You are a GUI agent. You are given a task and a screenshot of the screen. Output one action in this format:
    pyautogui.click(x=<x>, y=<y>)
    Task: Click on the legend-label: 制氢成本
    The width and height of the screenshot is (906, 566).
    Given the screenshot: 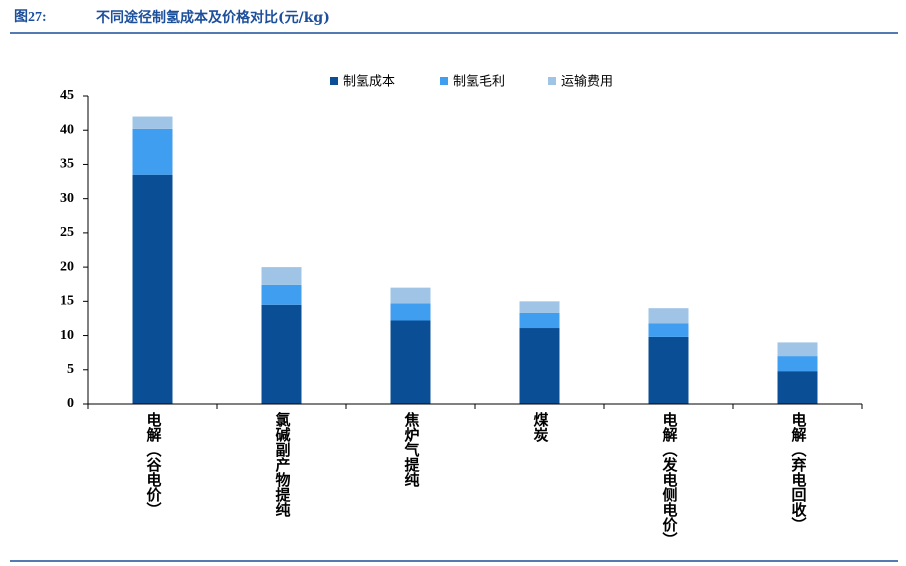 What is the action you would take?
    pyautogui.click(x=369, y=82)
    